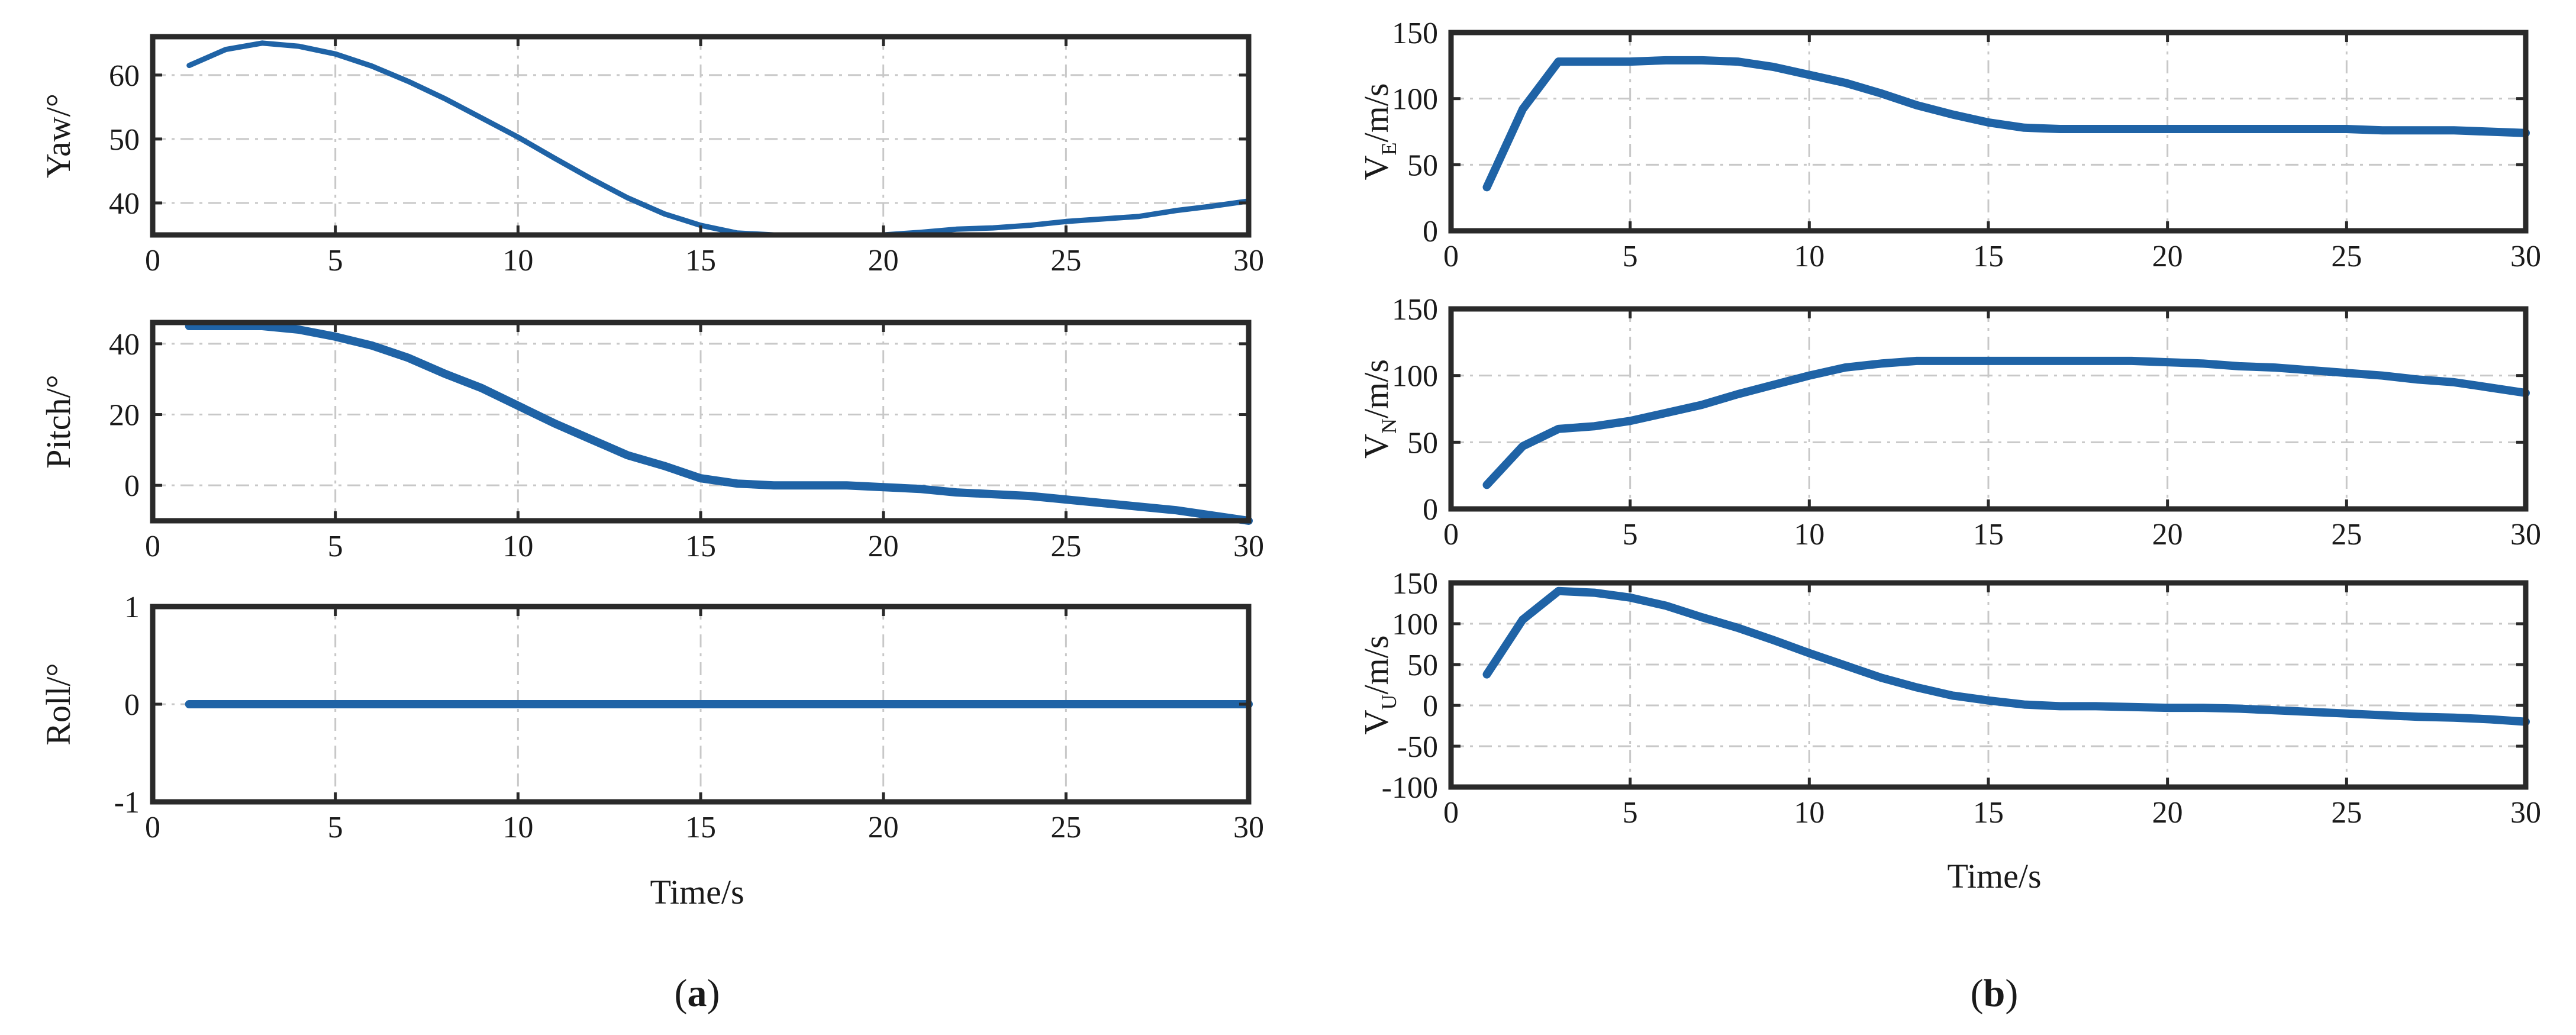  What do you see at coordinates (1422, 165) in the screenshot?
I see `chart-4-ytick-label-1: 50` at bounding box center [1422, 165].